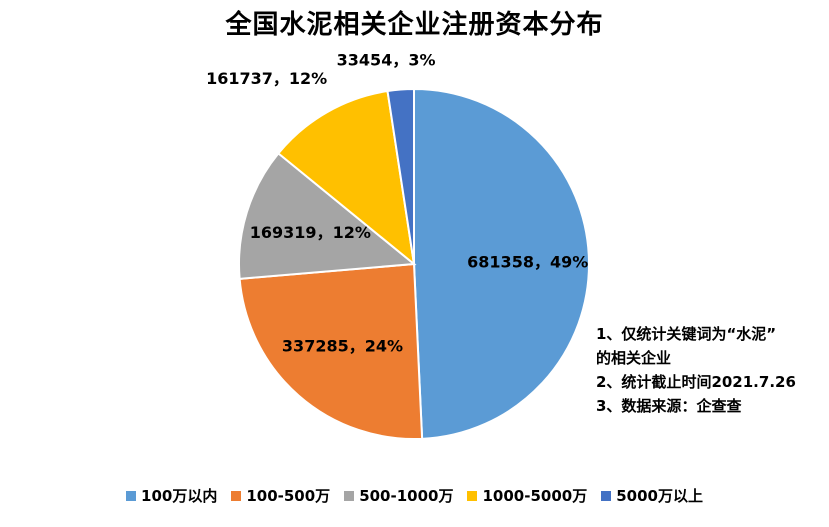  I want to click on slice-data-label: 681358，49%, so click(527, 261).